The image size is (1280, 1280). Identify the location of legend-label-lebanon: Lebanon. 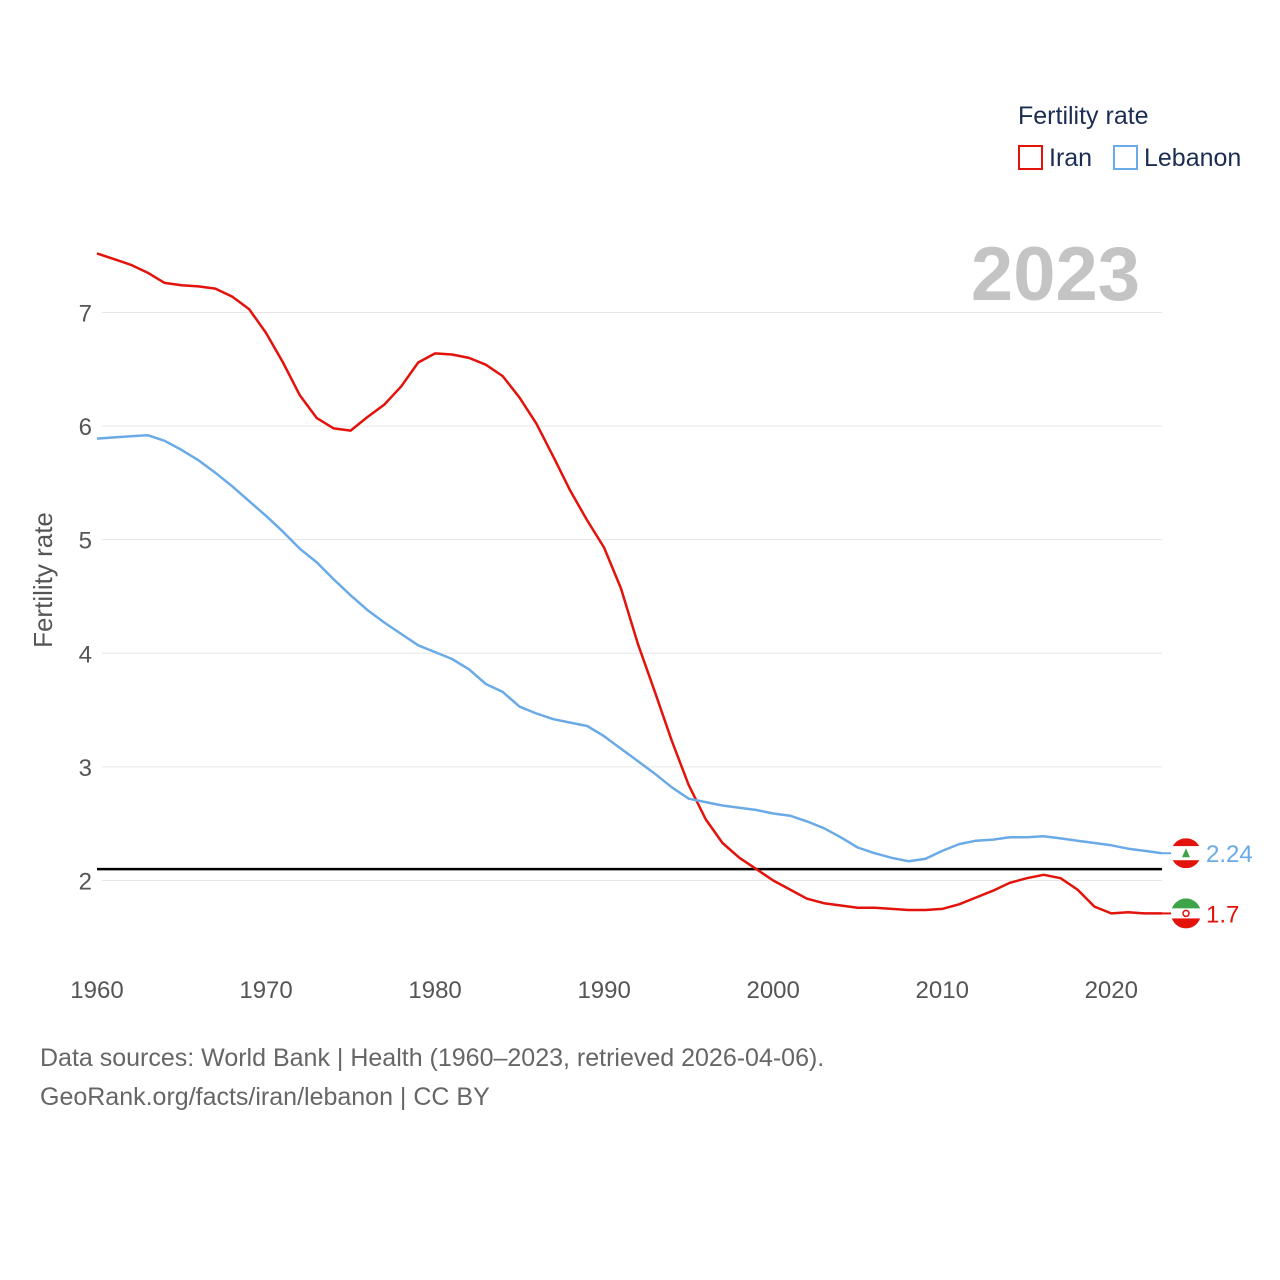
(1192, 158).